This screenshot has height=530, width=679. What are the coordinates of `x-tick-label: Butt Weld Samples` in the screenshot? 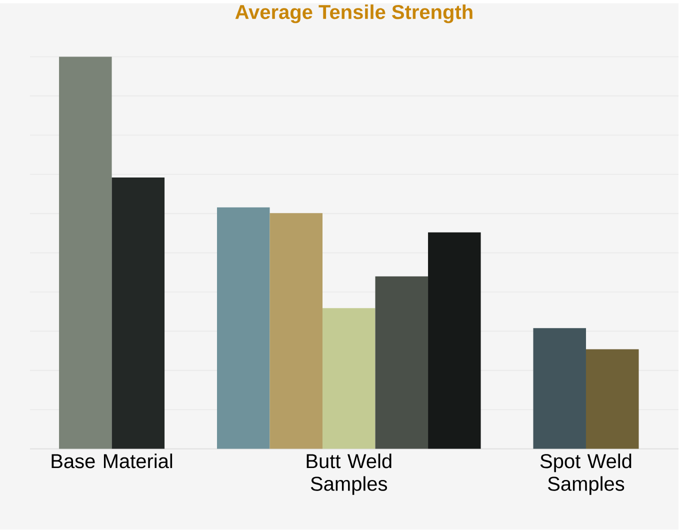 It's located at (349, 474).